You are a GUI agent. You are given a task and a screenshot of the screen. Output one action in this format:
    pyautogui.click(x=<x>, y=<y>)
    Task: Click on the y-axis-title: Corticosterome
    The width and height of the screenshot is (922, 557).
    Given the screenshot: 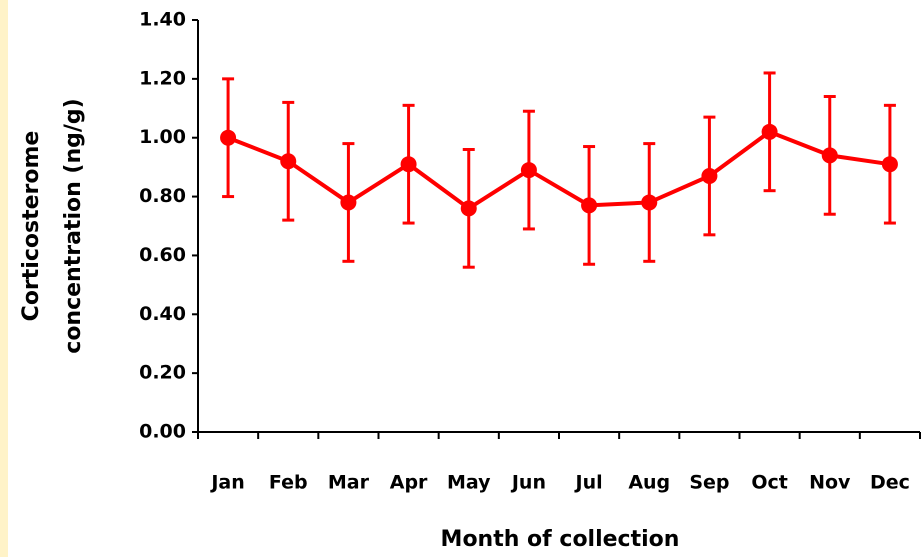 What is the action you would take?
    pyautogui.click(x=31, y=226)
    